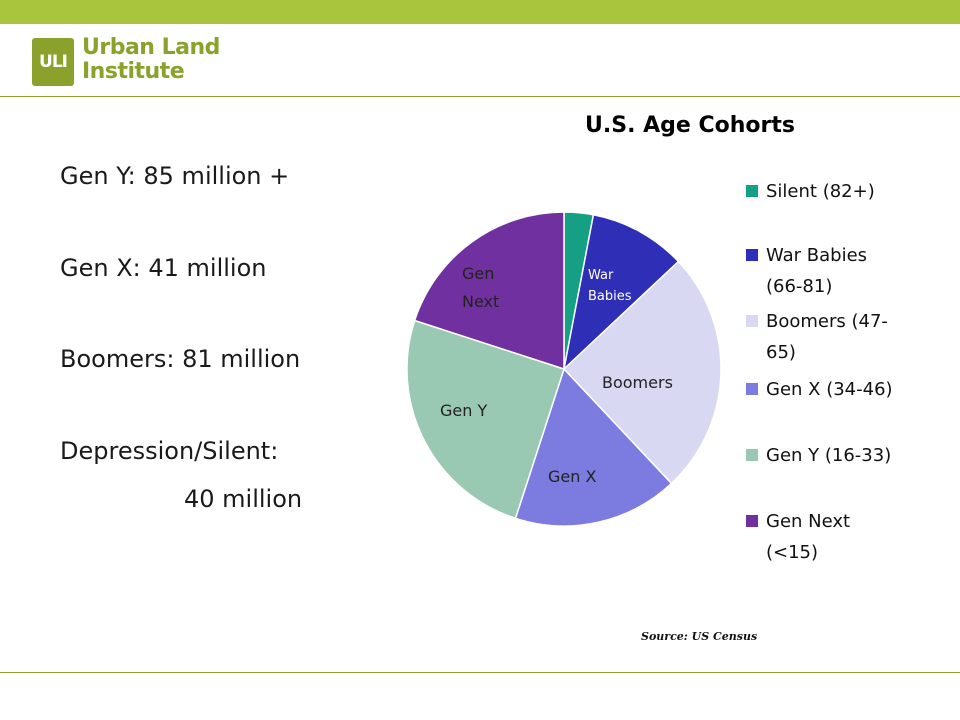  I want to click on legend-label-1: War Babies (66-81), so click(816, 271).